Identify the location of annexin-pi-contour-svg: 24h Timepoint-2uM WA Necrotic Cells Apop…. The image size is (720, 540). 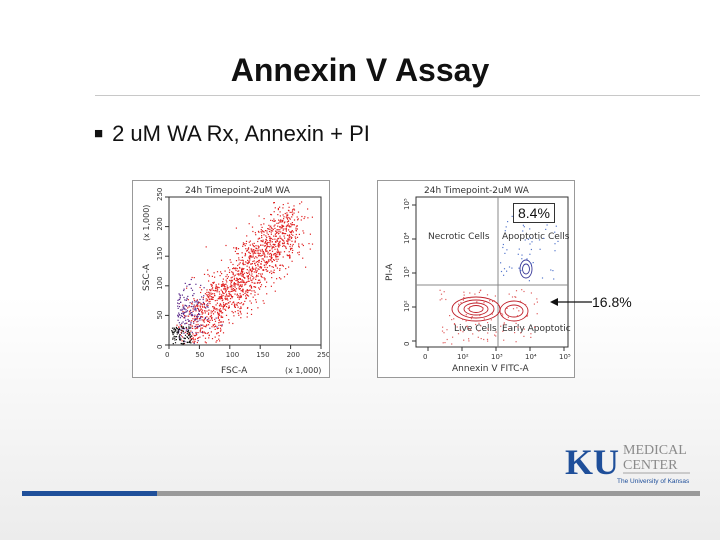
(479, 280).